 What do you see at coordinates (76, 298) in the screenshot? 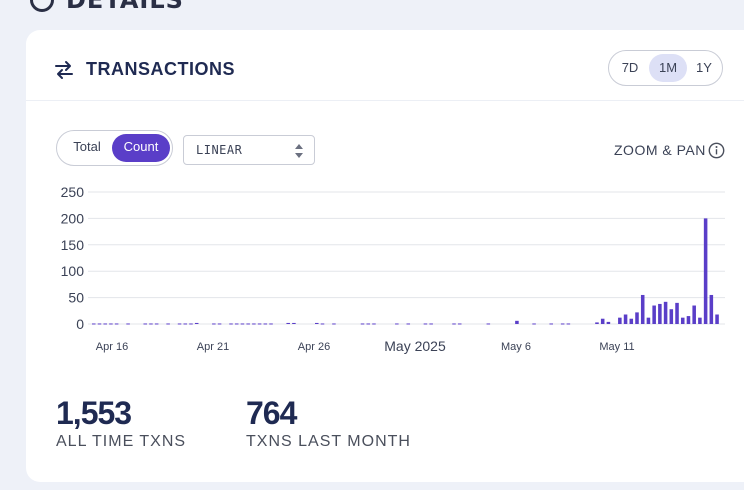
I see `y-tick-label: 50` at bounding box center [76, 298].